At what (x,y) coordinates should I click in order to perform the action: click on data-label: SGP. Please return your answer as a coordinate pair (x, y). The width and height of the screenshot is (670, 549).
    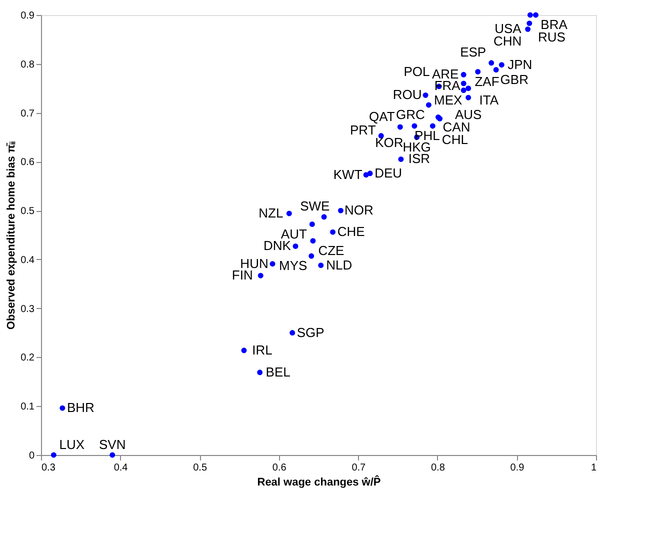
    Looking at the image, I should click on (310, 332).